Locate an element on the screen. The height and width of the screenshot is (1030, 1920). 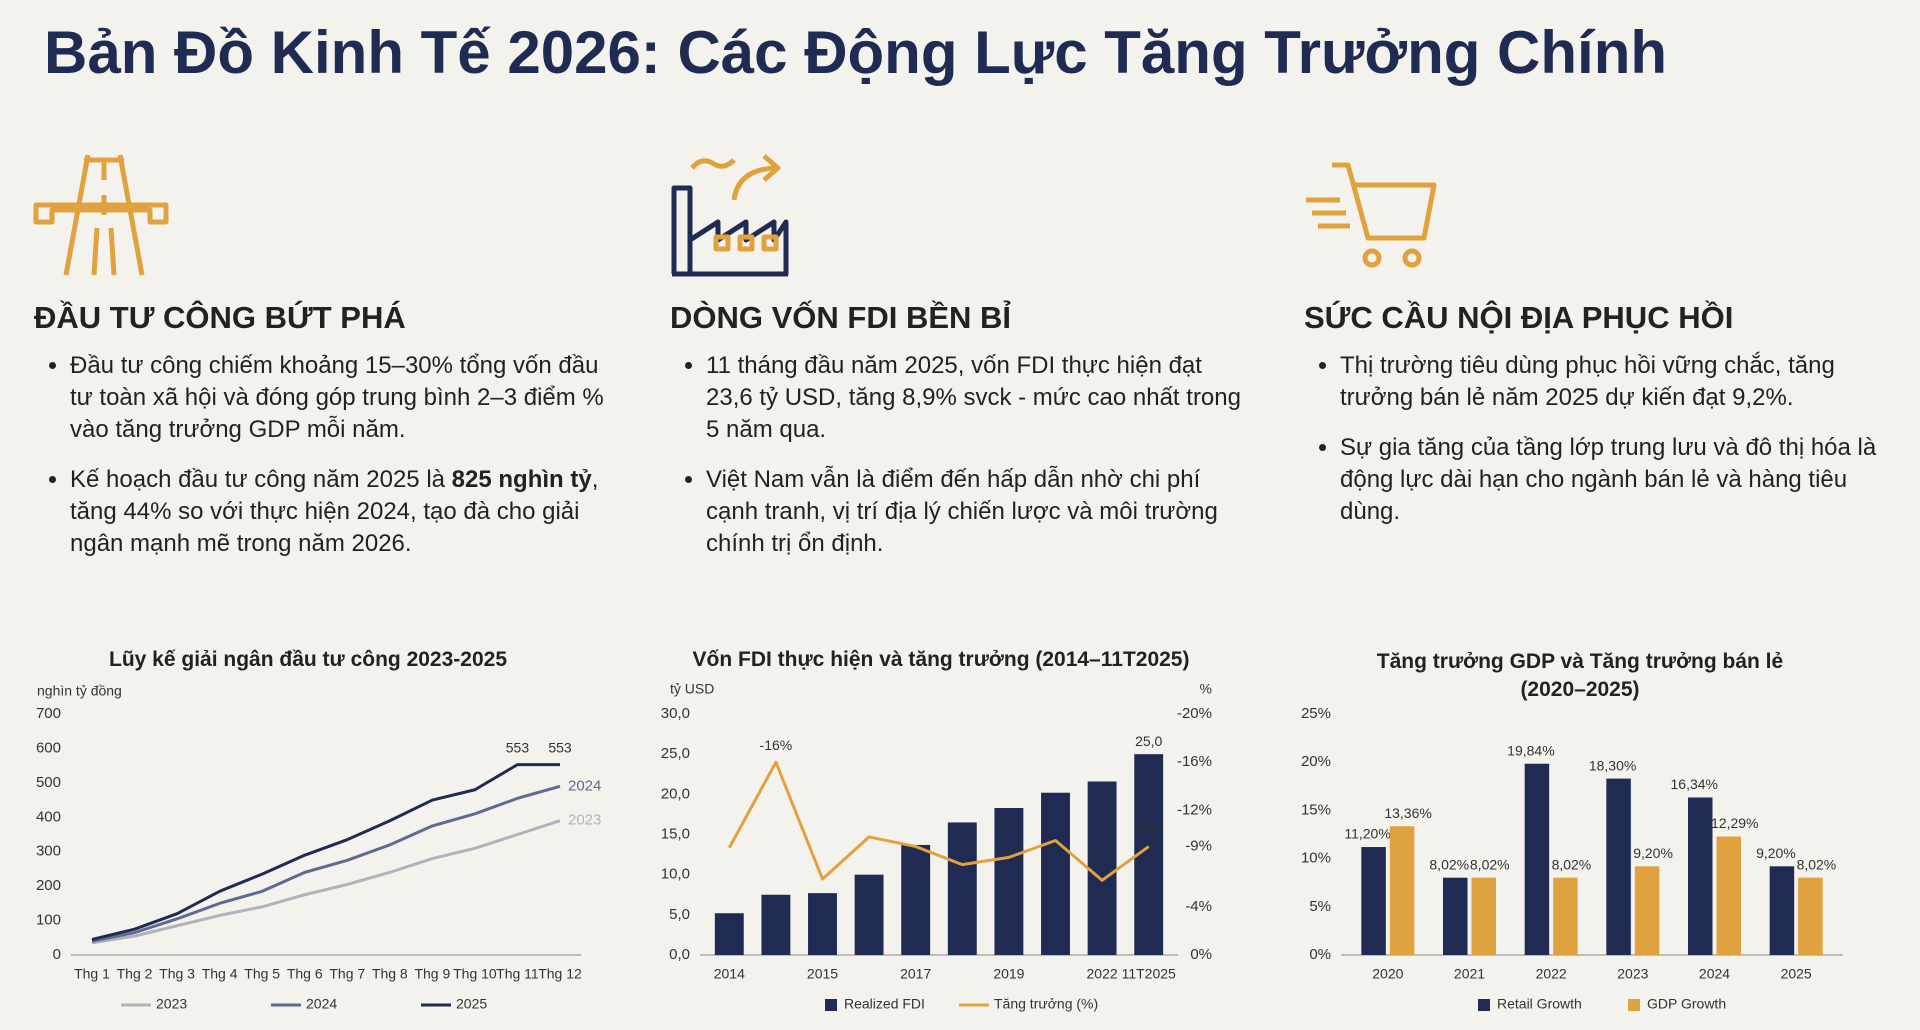
y-tick-label: 25% is located at coordinates (1316, 713).